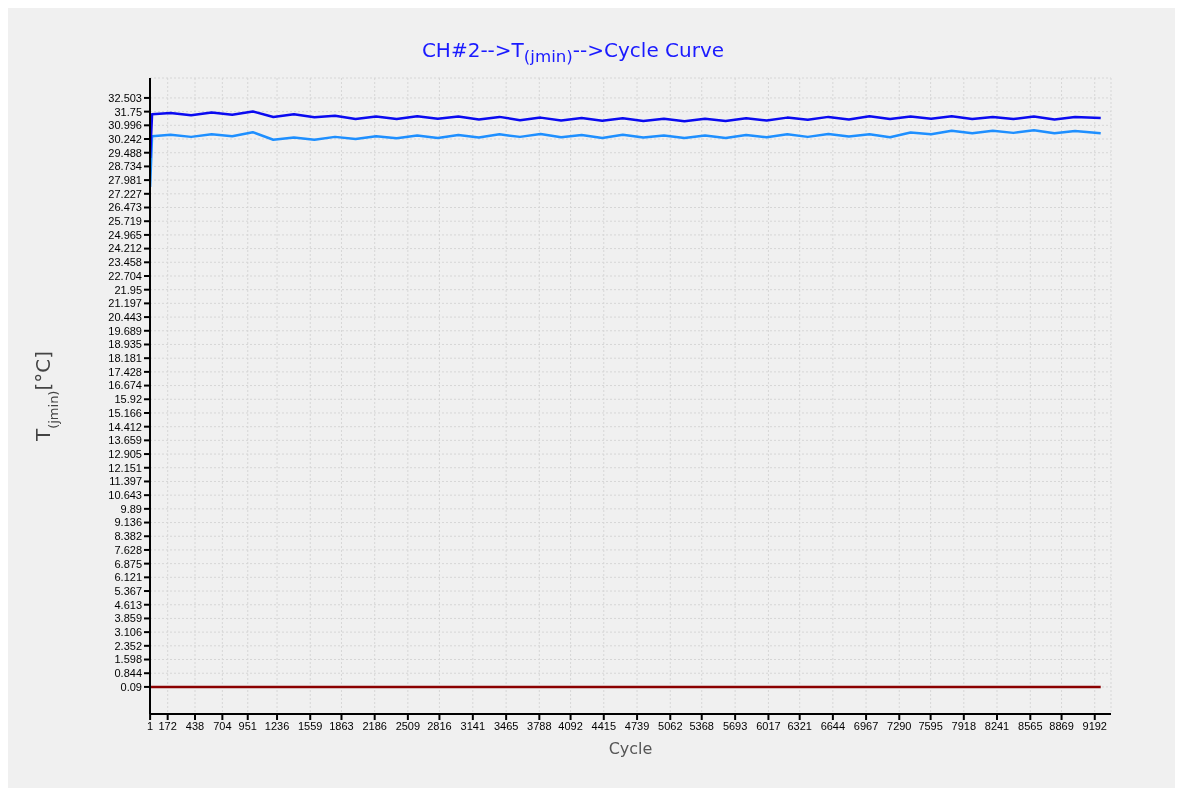 Image resolution: width=1183 pixels, height=796 pixels. What do you see at coordinates (128, 645) in the screenshot?
I see `y-tick-label: 2.352` at bounding box center [128, 645].